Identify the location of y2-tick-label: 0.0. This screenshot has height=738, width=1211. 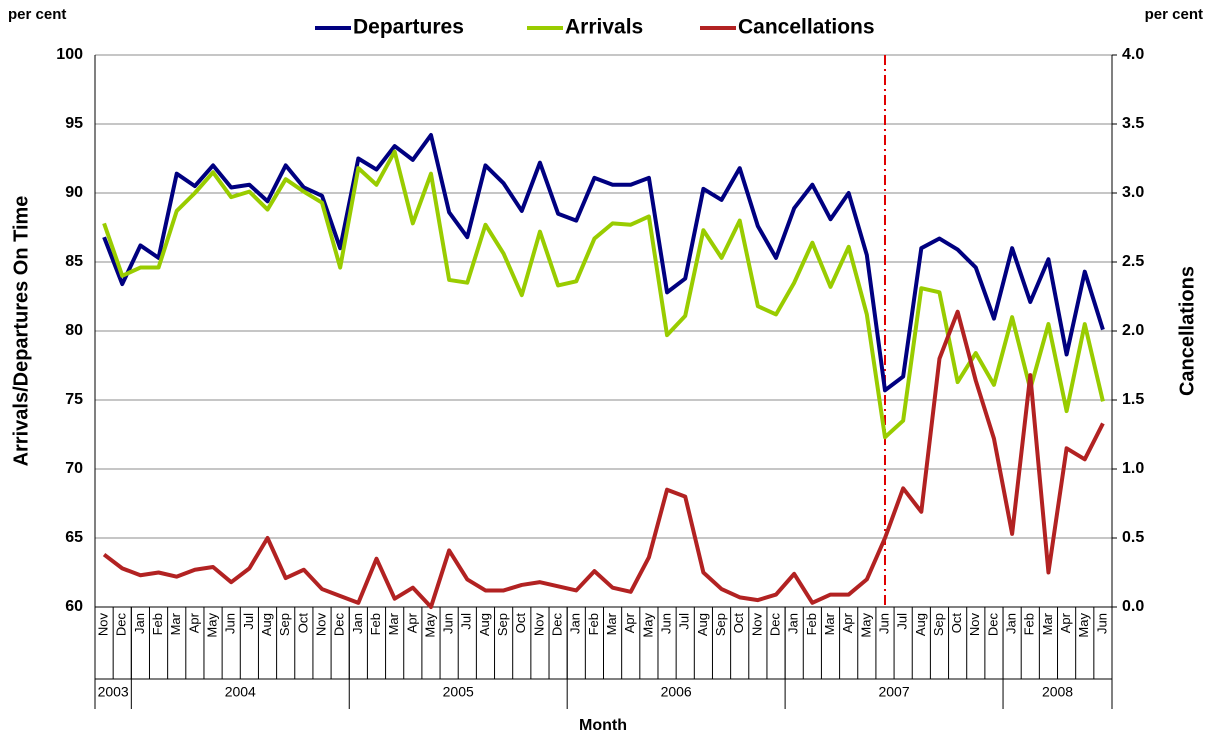
(1133, 606).